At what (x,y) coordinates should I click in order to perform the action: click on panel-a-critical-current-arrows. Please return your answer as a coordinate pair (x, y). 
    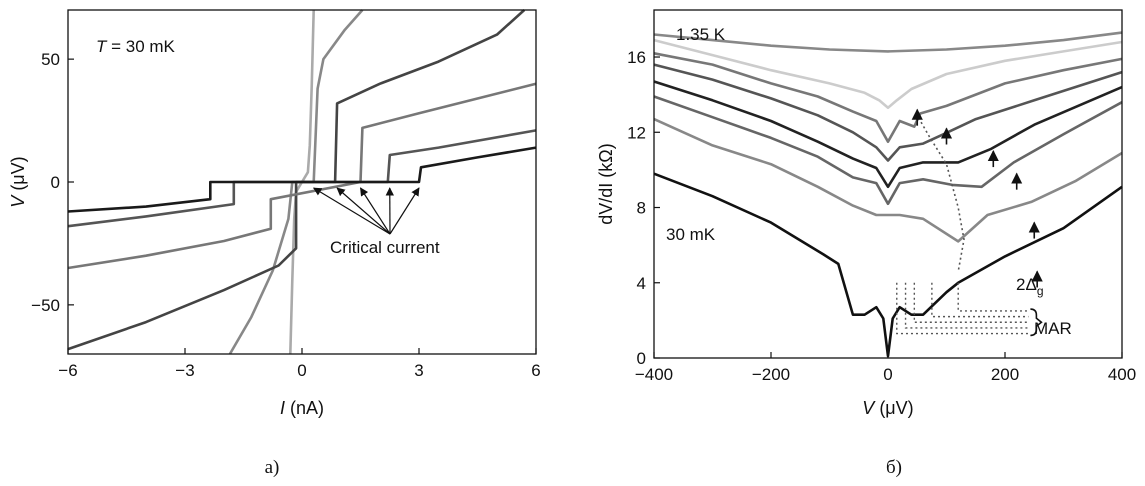
    Looking at the image, I should click on (366, 211).